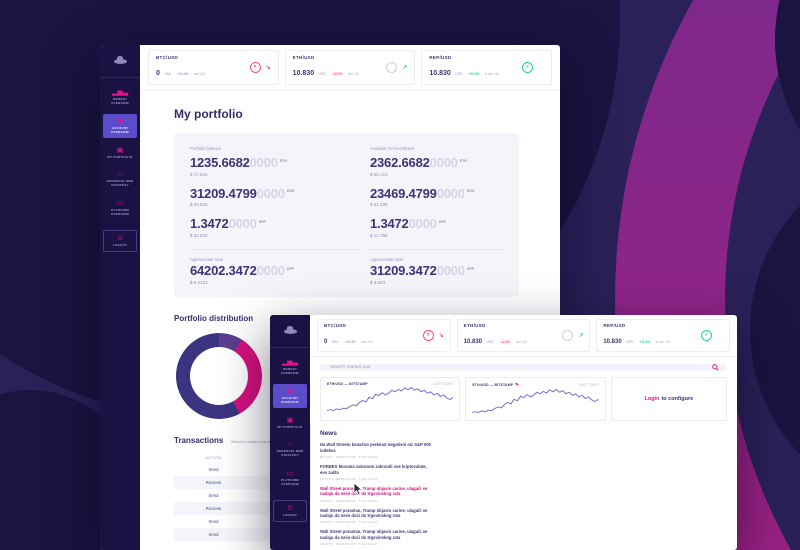 This screenshot has width=800, height=550. Describe the element at coordinates (208, 114) in the screenshot. I see `page-title: My portfolio` at that location.